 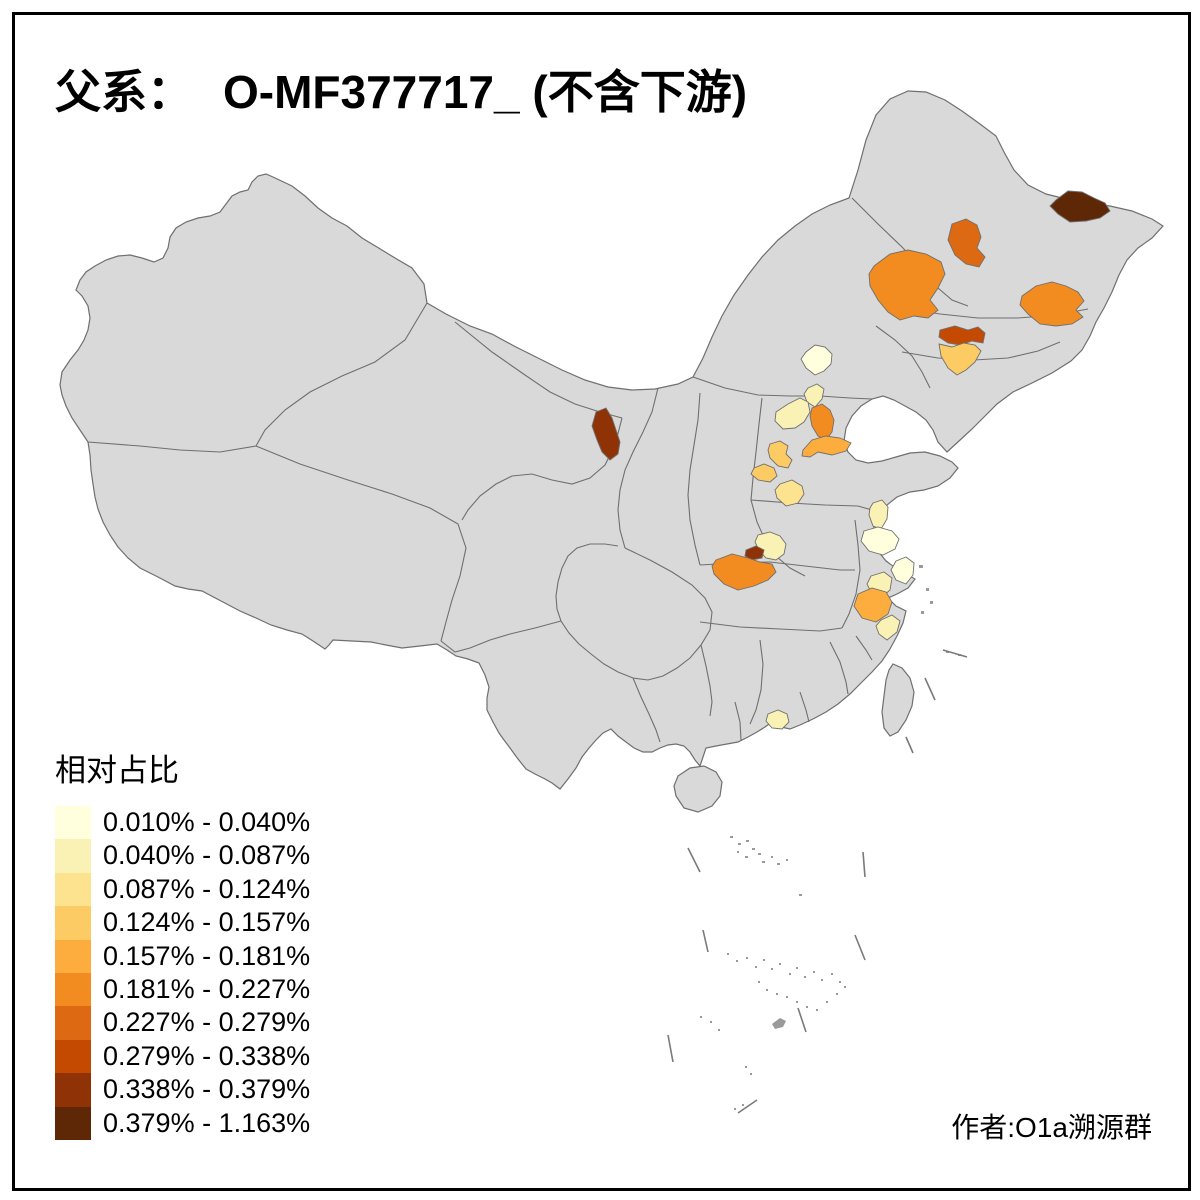 What do you see at coordinates (754, 553) in the screenshot?
I see `region-r18` at bounding box center [754, 553].